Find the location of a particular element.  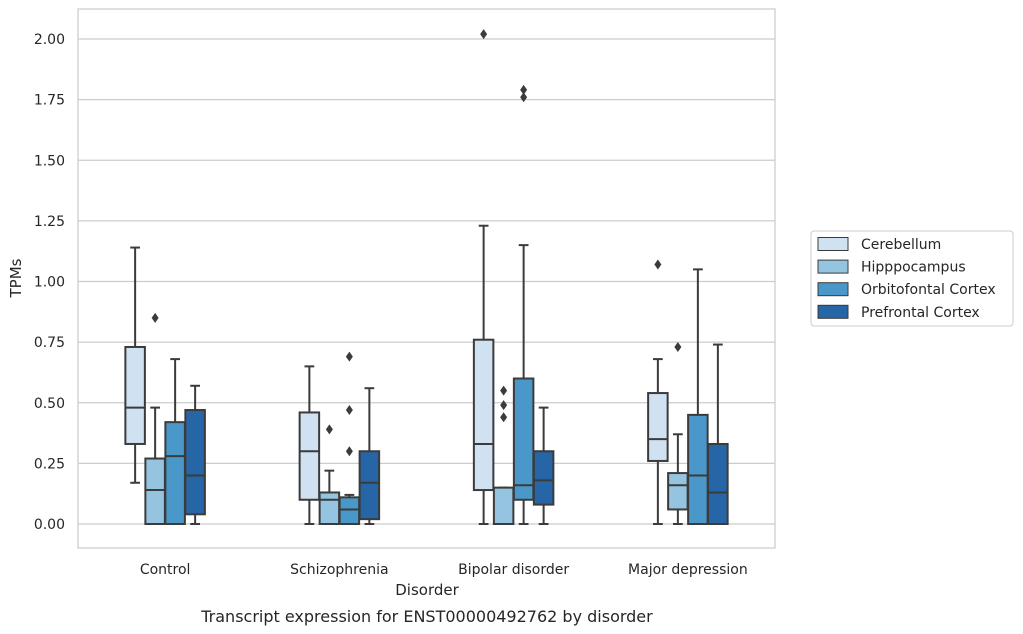

y-tick-labels: 0.00 0.25 0.50 0.75 1.00 1.25 1.50 1.75 2.00 is located at coordinates (49, 282).